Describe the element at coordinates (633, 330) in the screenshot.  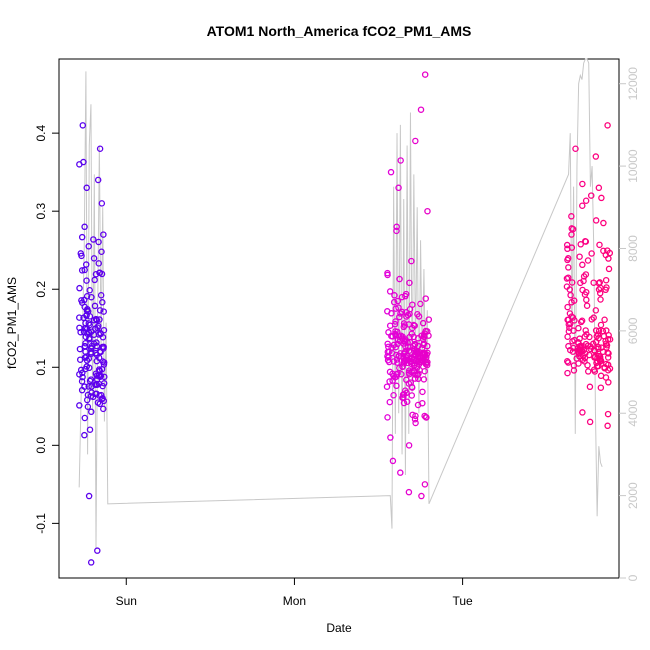
I see `y2-tick-label: 6000` at that location.